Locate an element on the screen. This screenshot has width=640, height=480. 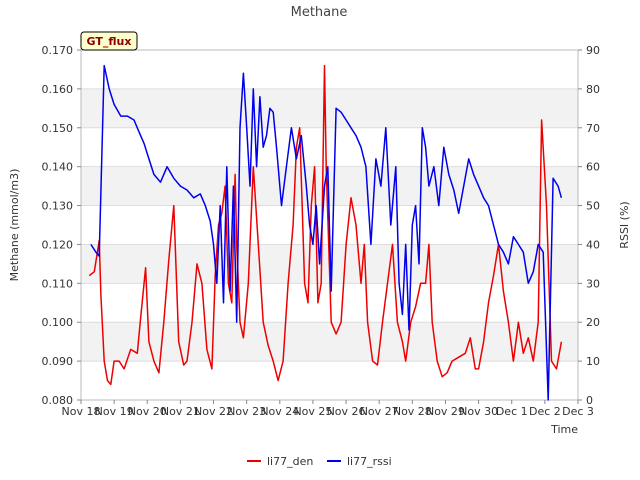
y-axis-title: Methane (mmol/m3) is located at coordinates (14, 225).